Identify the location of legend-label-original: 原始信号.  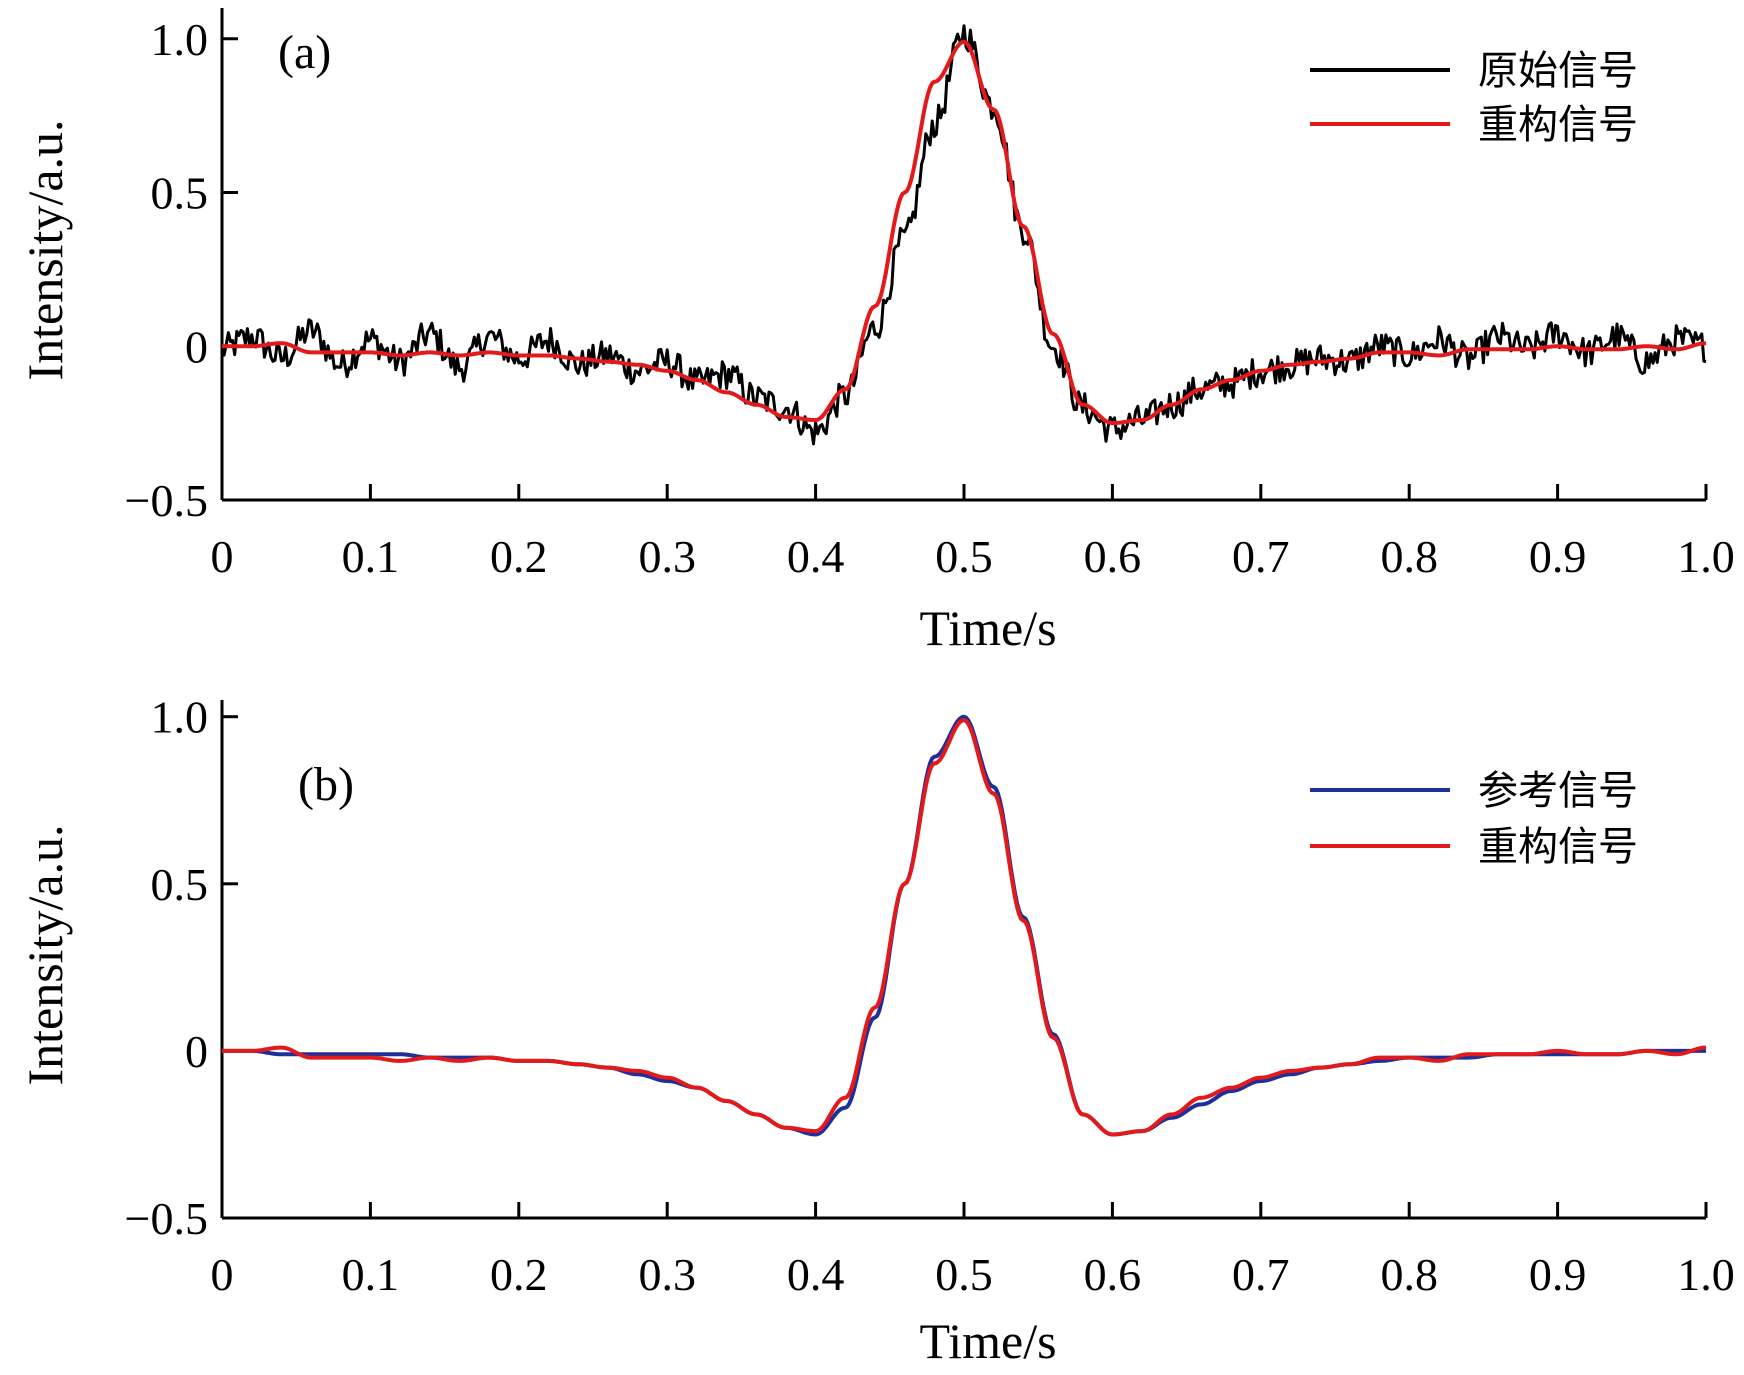
(1558, 71).